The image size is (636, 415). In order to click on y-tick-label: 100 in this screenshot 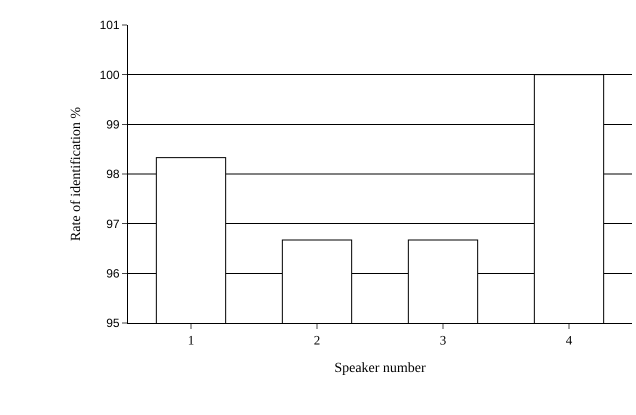, I will do `click(110, 75)`.